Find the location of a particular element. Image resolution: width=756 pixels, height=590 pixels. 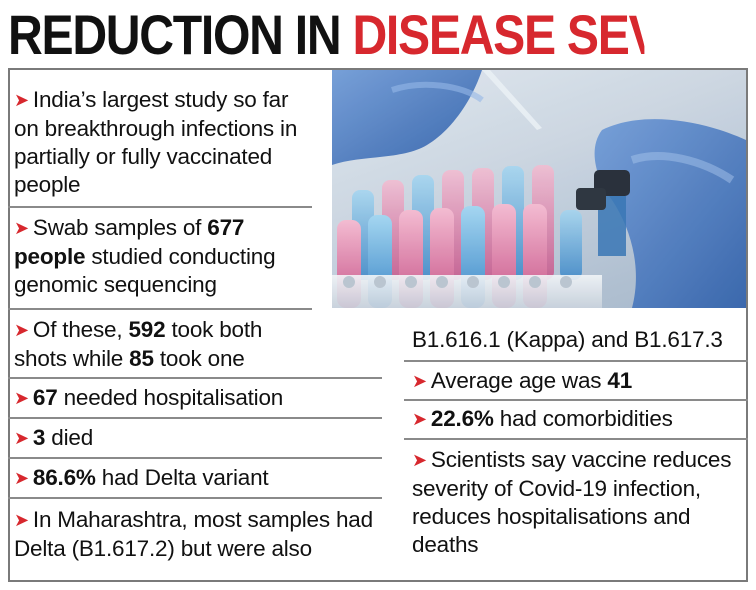

fact-delta-variant: ➤ 86.6% had Delta variant is located at coordinates (141, 477).